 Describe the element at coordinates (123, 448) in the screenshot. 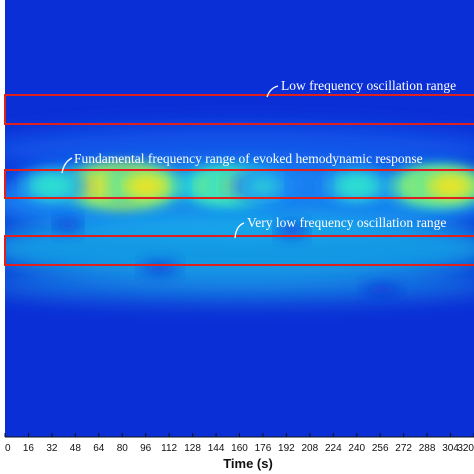

I see `x-tick-label: 80` at that location.